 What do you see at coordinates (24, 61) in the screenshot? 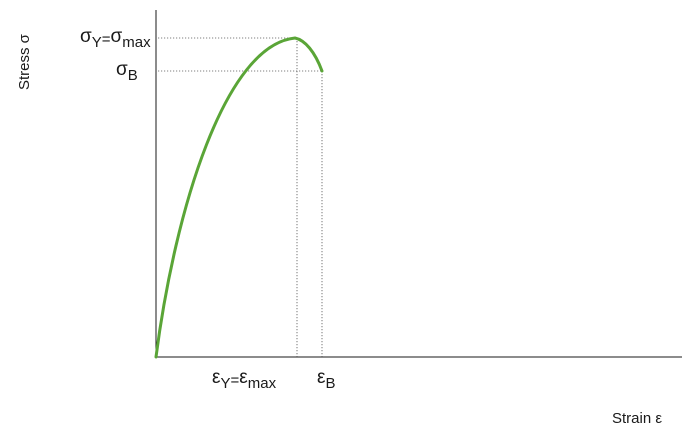
I see `y-axis-title: Stress σ` at bounding box center [24, 61].